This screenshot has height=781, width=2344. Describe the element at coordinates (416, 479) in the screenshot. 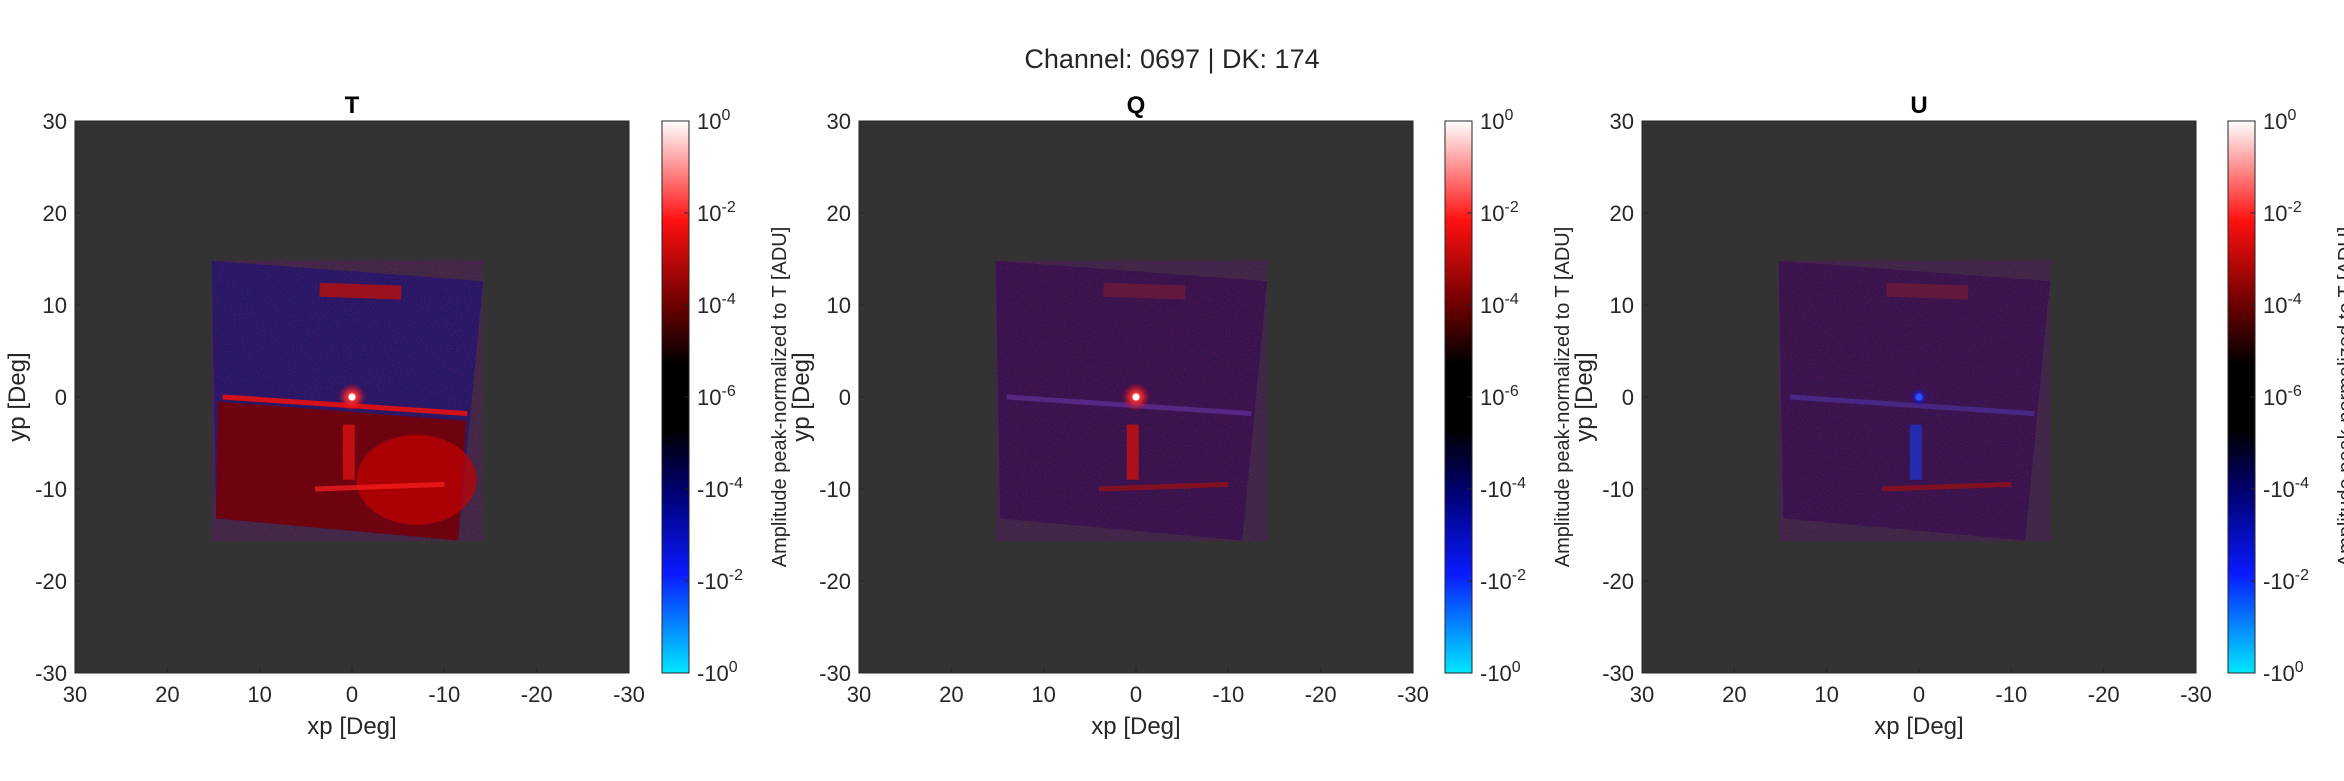

I see `sidelobe-blob` at that location.